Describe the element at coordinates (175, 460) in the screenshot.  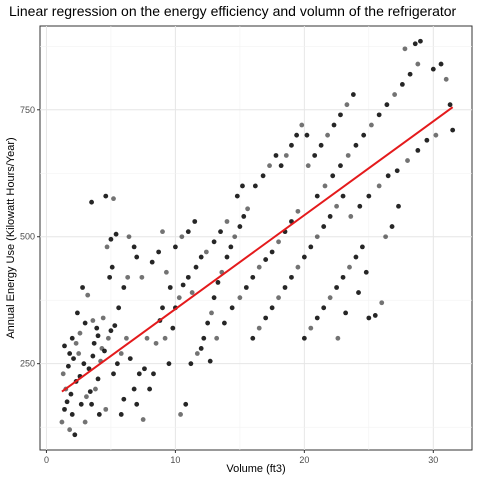
I see `x-tick-label: 10` at that location.